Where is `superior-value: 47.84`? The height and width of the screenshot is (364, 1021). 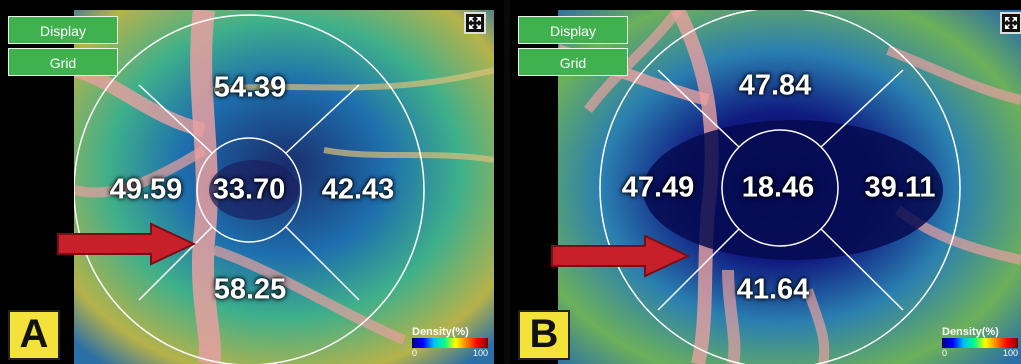
superior-value: 47.84 is located at coordinates (775, 85).